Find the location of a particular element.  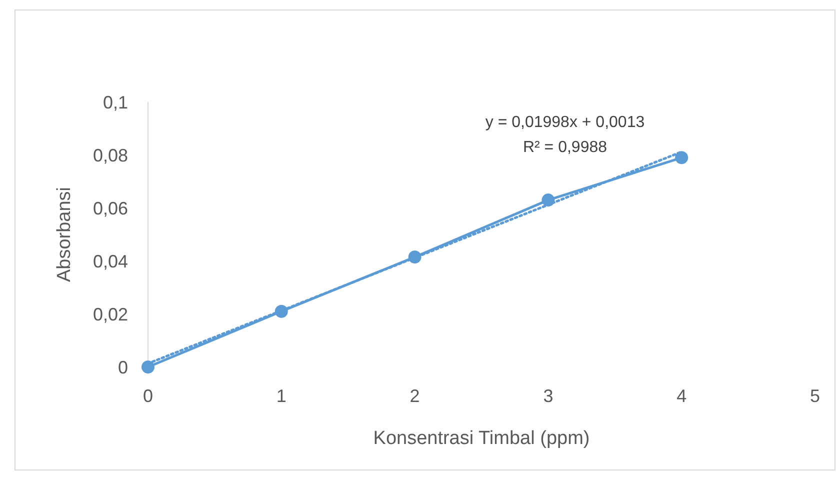

y-tick-label: 0,1 is located at coordinates (115, 102).